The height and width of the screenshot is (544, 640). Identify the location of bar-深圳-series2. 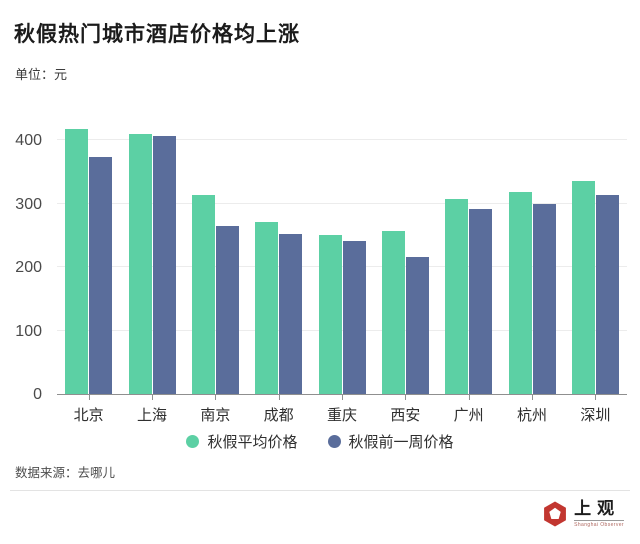
(607, 294).